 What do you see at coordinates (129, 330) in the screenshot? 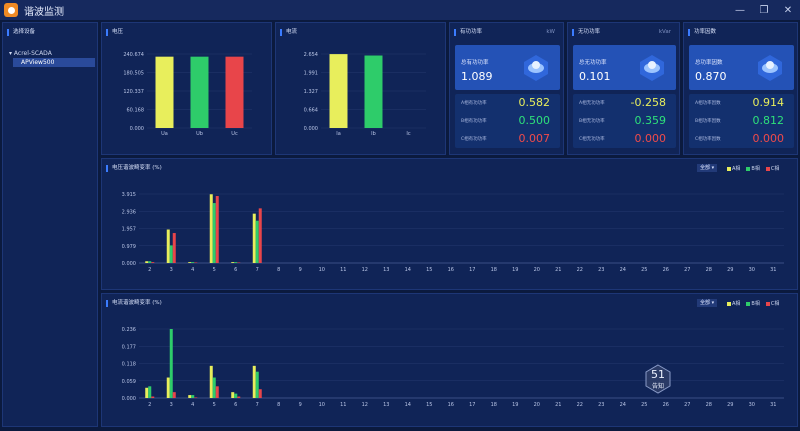
I see `y-tick-label: 0.236` at bounding box center [129, 330].